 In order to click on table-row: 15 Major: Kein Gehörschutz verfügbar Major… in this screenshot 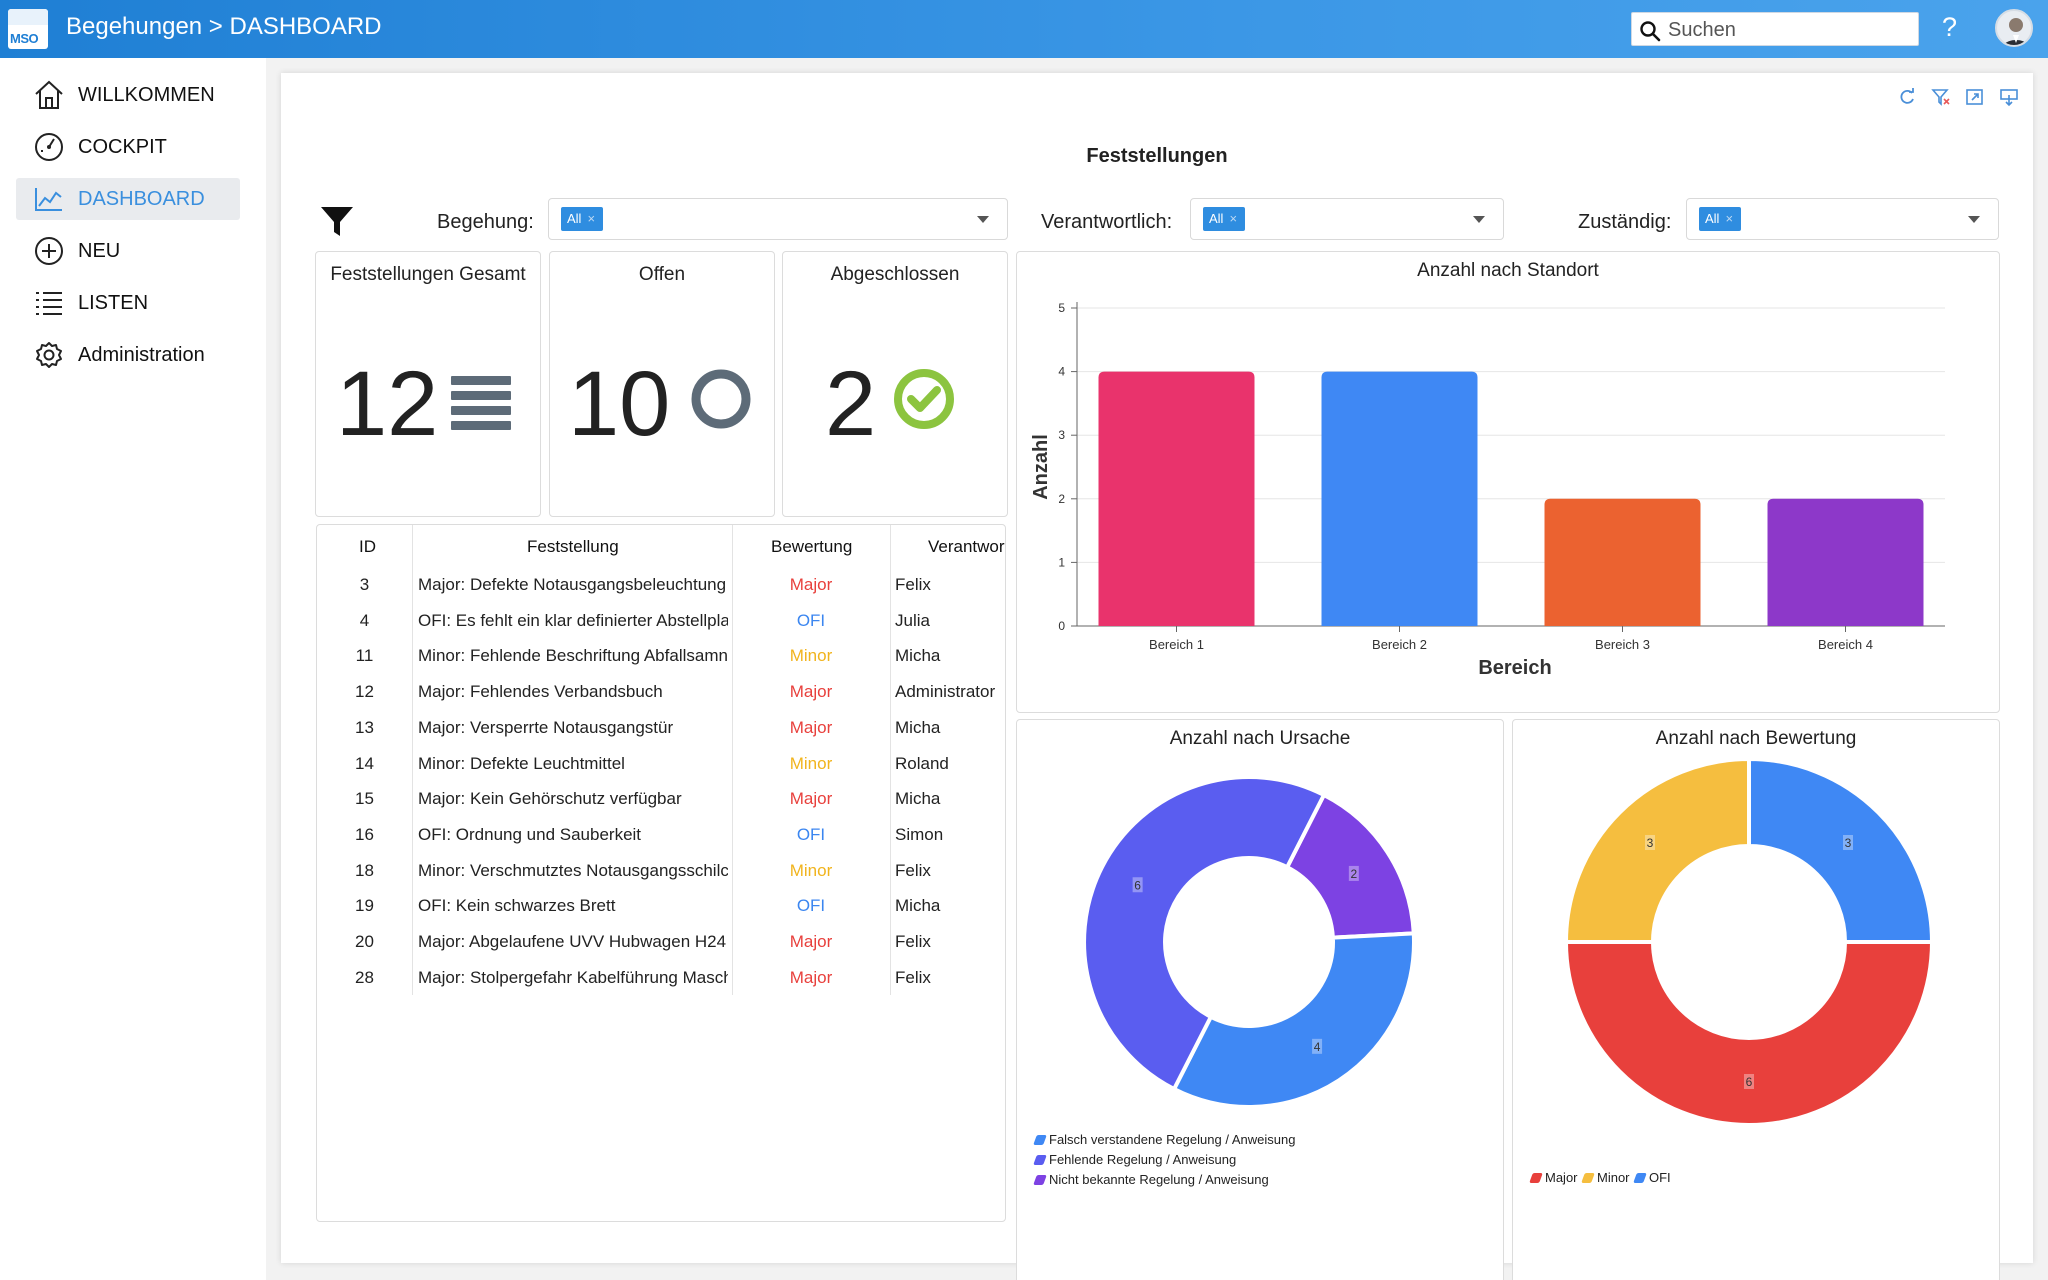, I will do `click(661, 799)`.